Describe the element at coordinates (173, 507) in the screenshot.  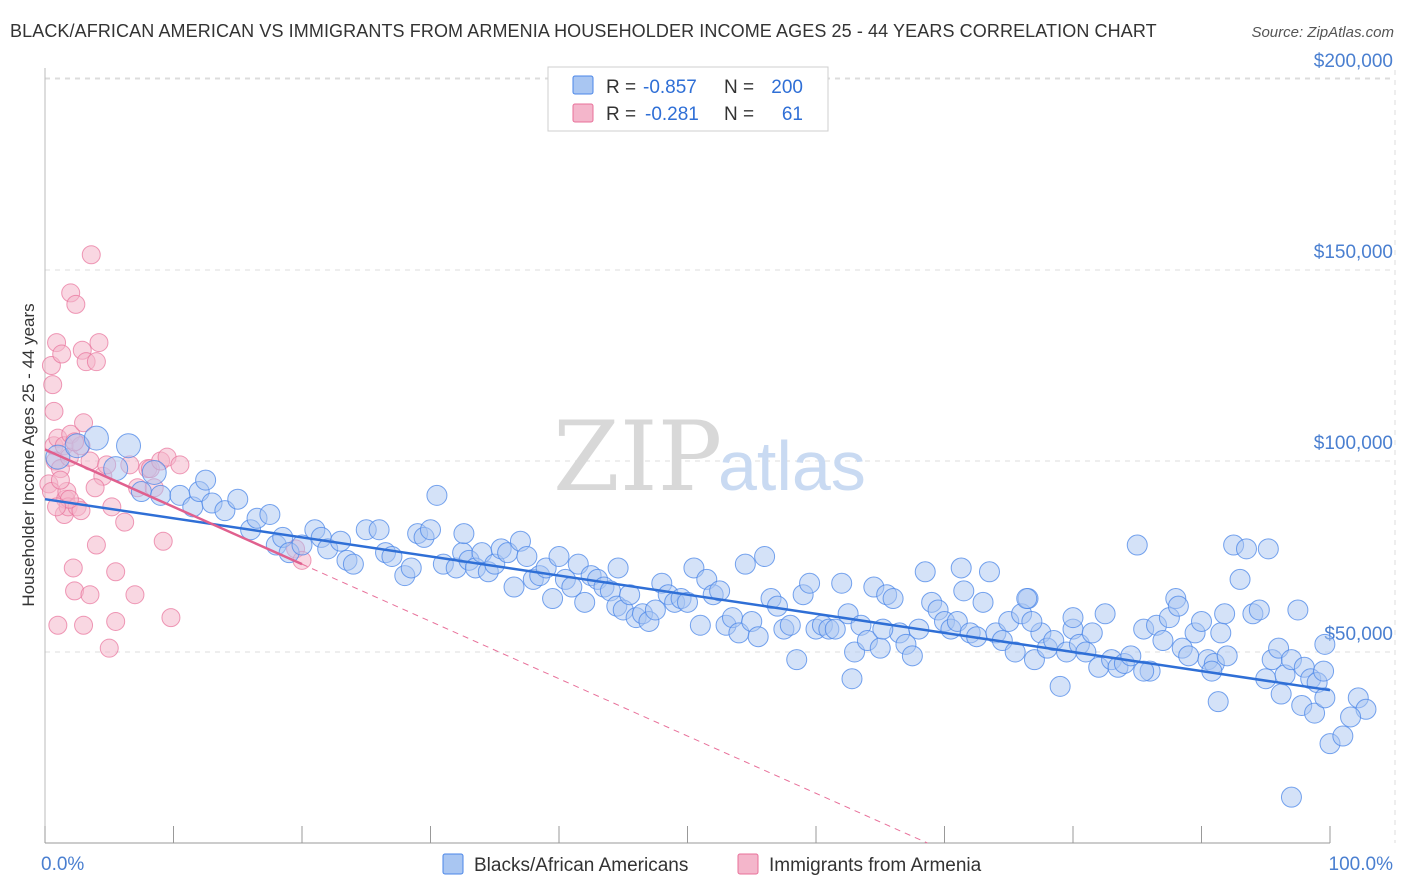
I see `trend-line-armenia` at that location.